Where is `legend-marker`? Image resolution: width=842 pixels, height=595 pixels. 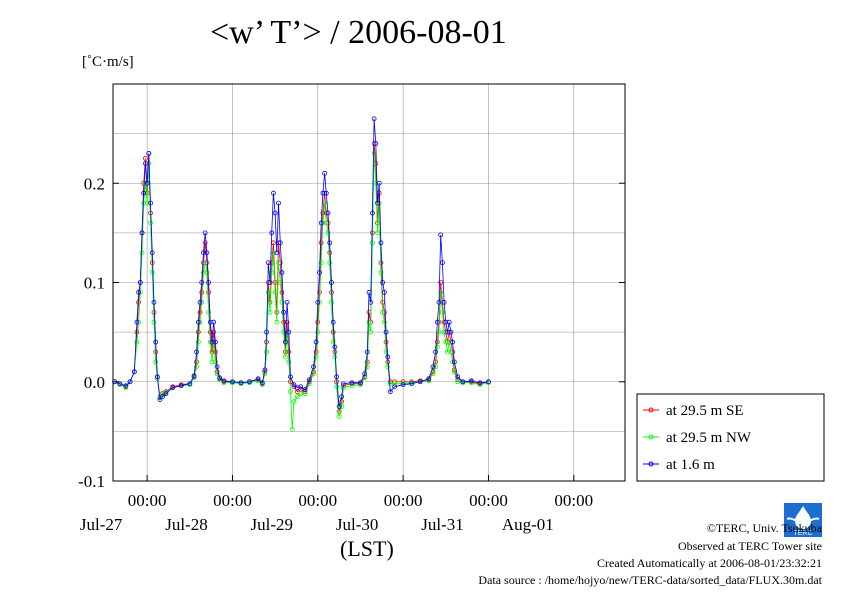
legend-marker is located at coordinates (651, 437).